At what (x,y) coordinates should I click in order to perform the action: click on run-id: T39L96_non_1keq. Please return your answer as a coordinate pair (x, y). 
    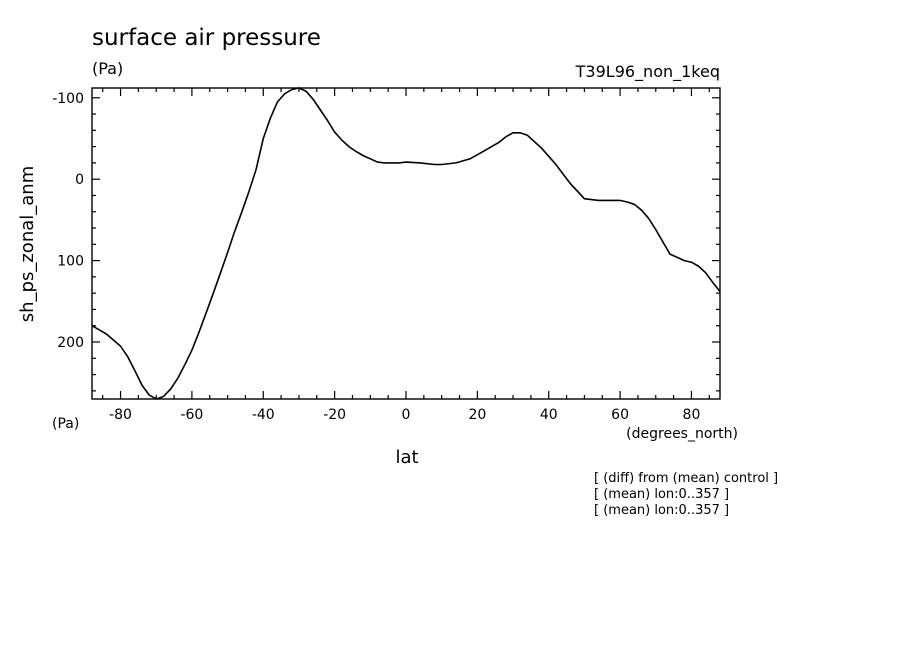
    Looking at the image, I should click on (647, 72).